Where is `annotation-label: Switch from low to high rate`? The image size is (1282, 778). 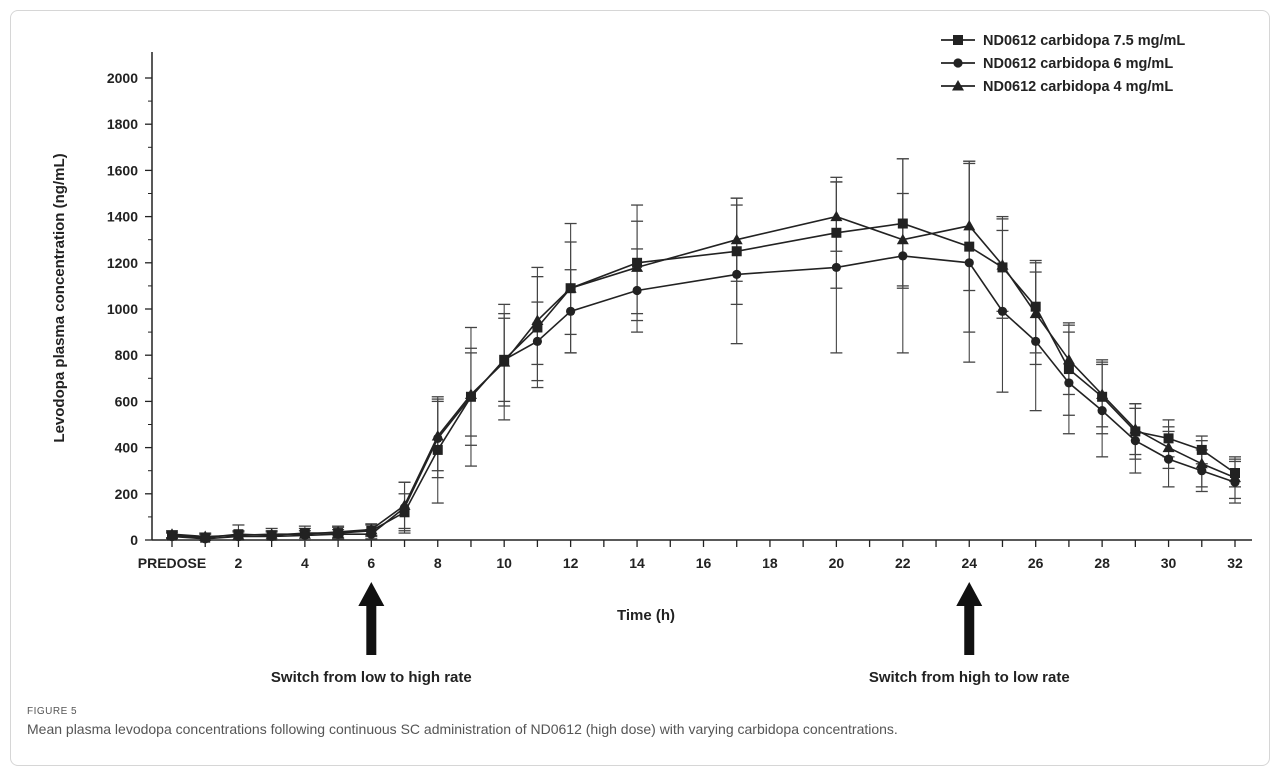 annotation-label: Switch from low to high rate is located at coordinates (371, 677).